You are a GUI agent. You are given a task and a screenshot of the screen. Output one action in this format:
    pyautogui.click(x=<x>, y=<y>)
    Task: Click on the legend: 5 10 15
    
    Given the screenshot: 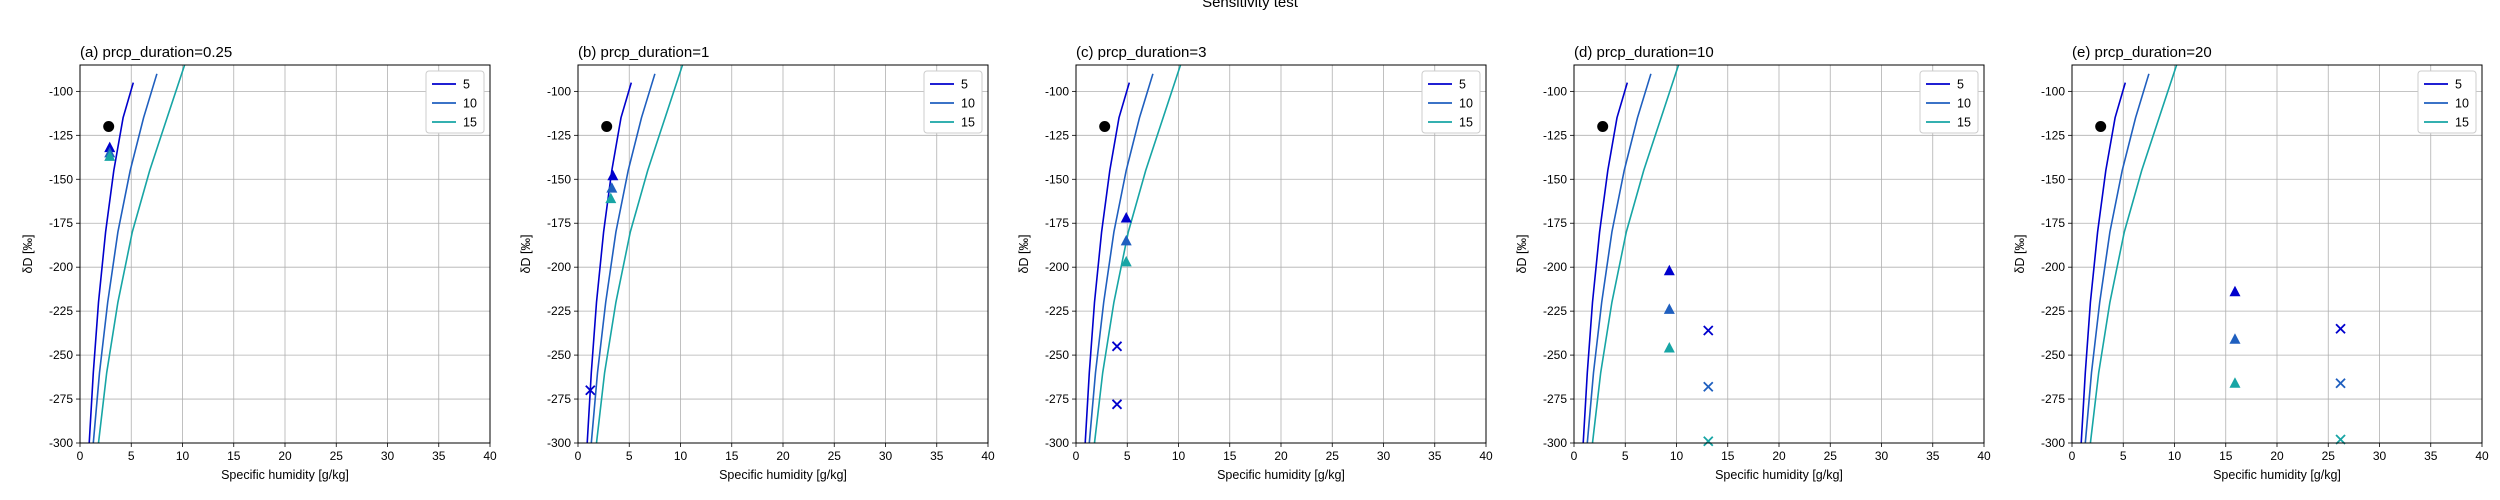 What is the action you would take?
    pyautogui.click(x=1949, y=102)
    